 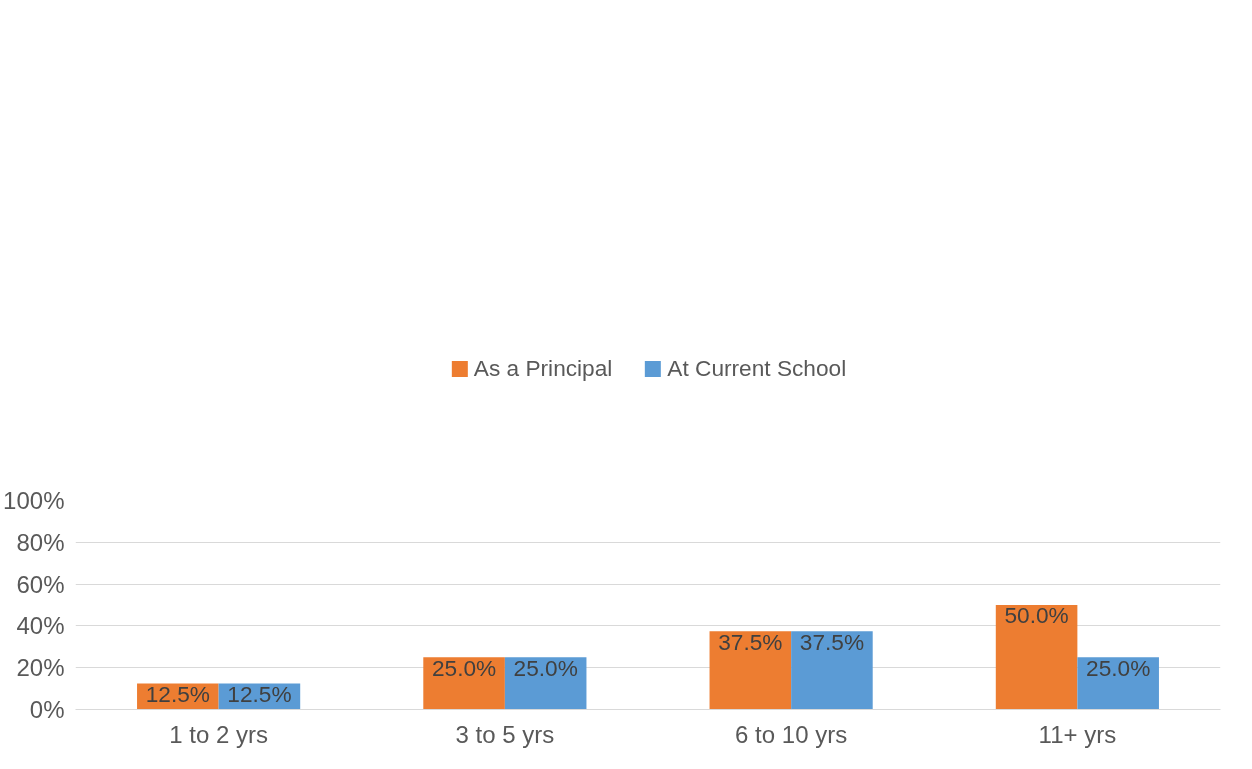 What do you see at coordinates (40, 542) in the screenshot?
I see `y-tick-label: 80%` at bounding box center [40, 542].